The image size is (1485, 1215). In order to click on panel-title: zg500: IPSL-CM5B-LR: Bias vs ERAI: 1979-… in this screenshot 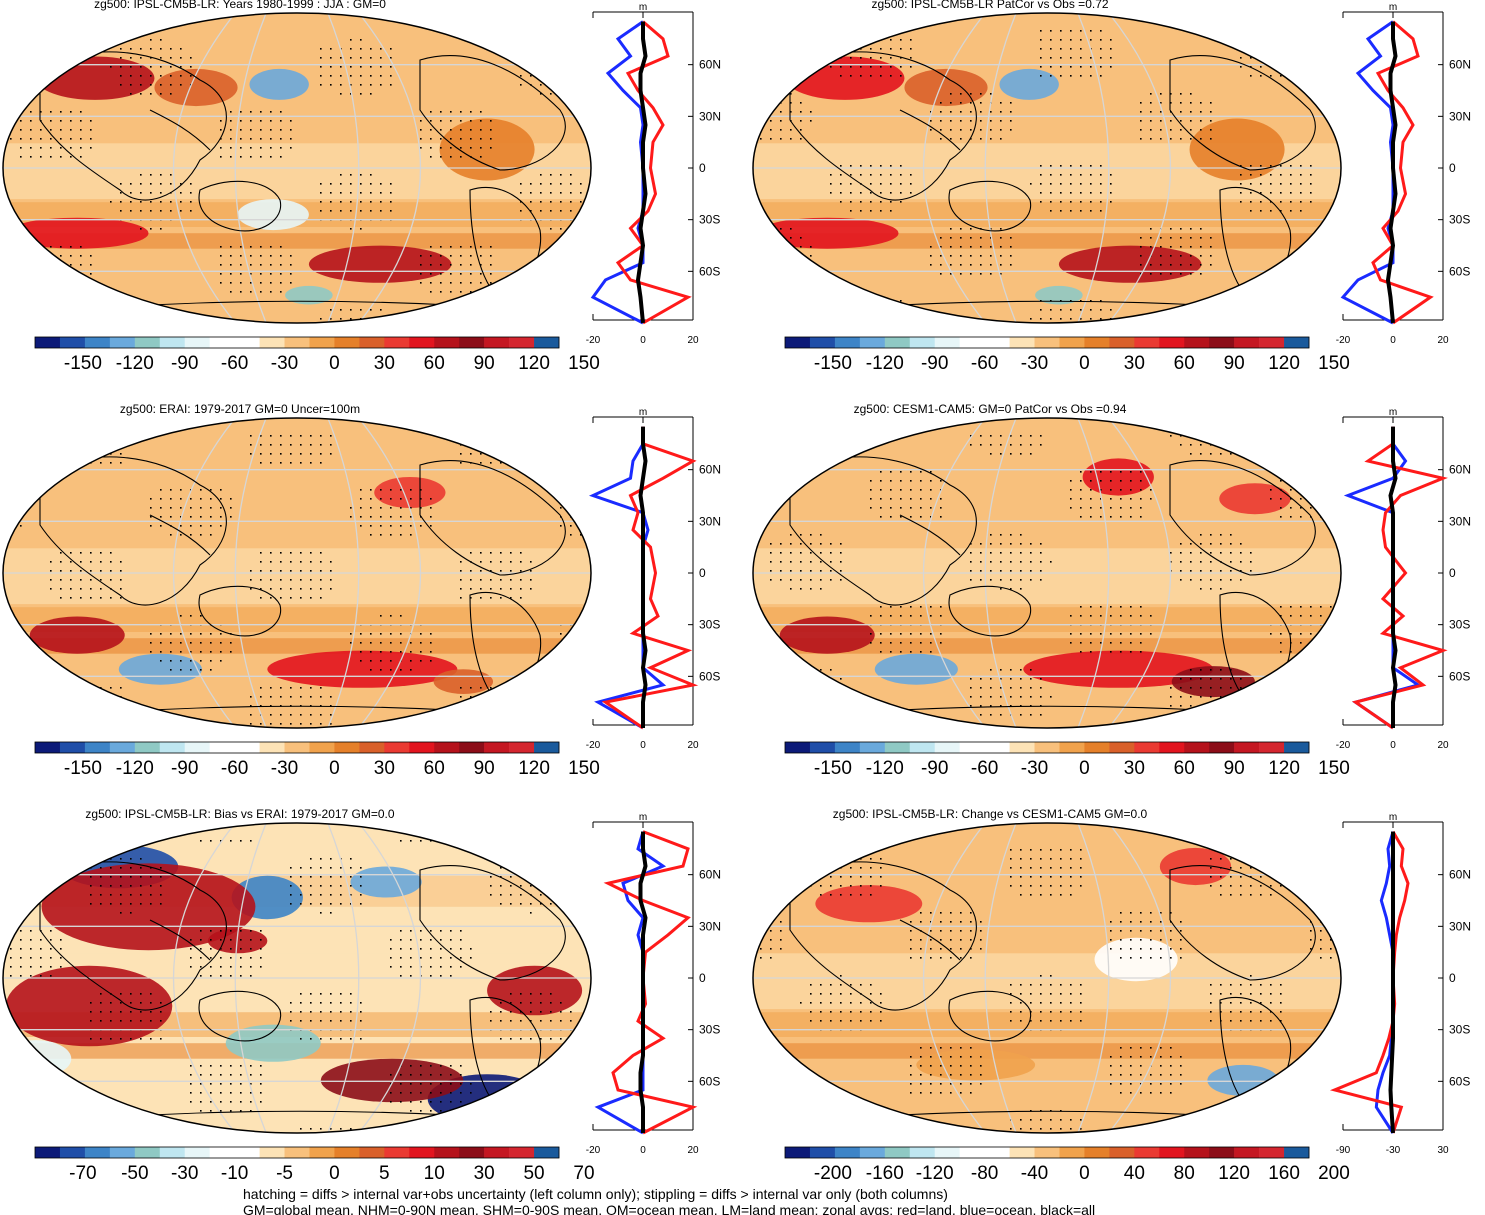, I will do `click(239, 814)`.